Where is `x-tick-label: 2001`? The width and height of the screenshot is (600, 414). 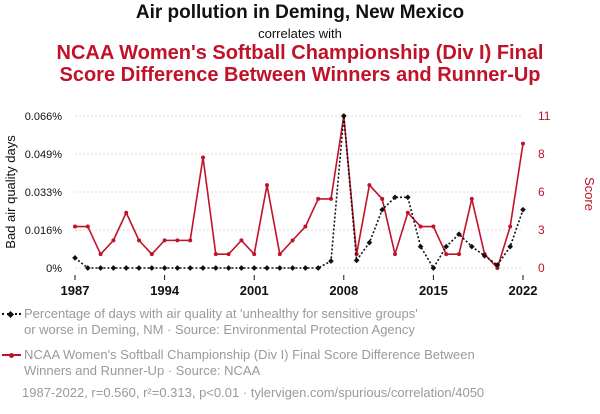 x-tick-label: 2001 is located at coordinates (254, 290).